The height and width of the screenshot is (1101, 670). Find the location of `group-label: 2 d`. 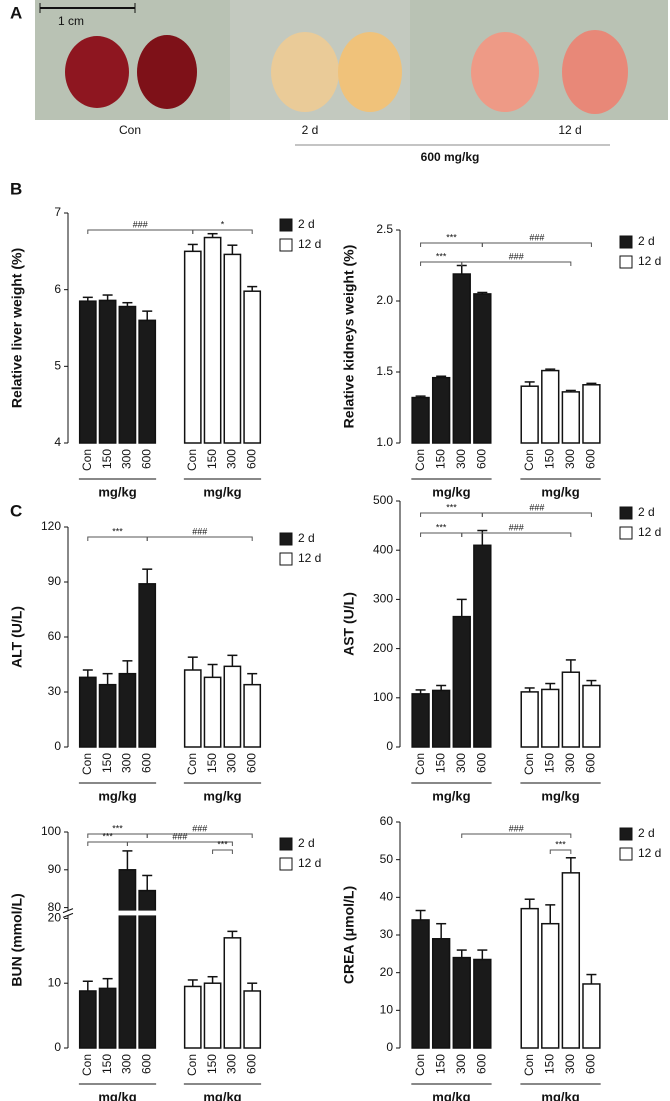

group-label: 2 d is located at coordinates (310, 130).